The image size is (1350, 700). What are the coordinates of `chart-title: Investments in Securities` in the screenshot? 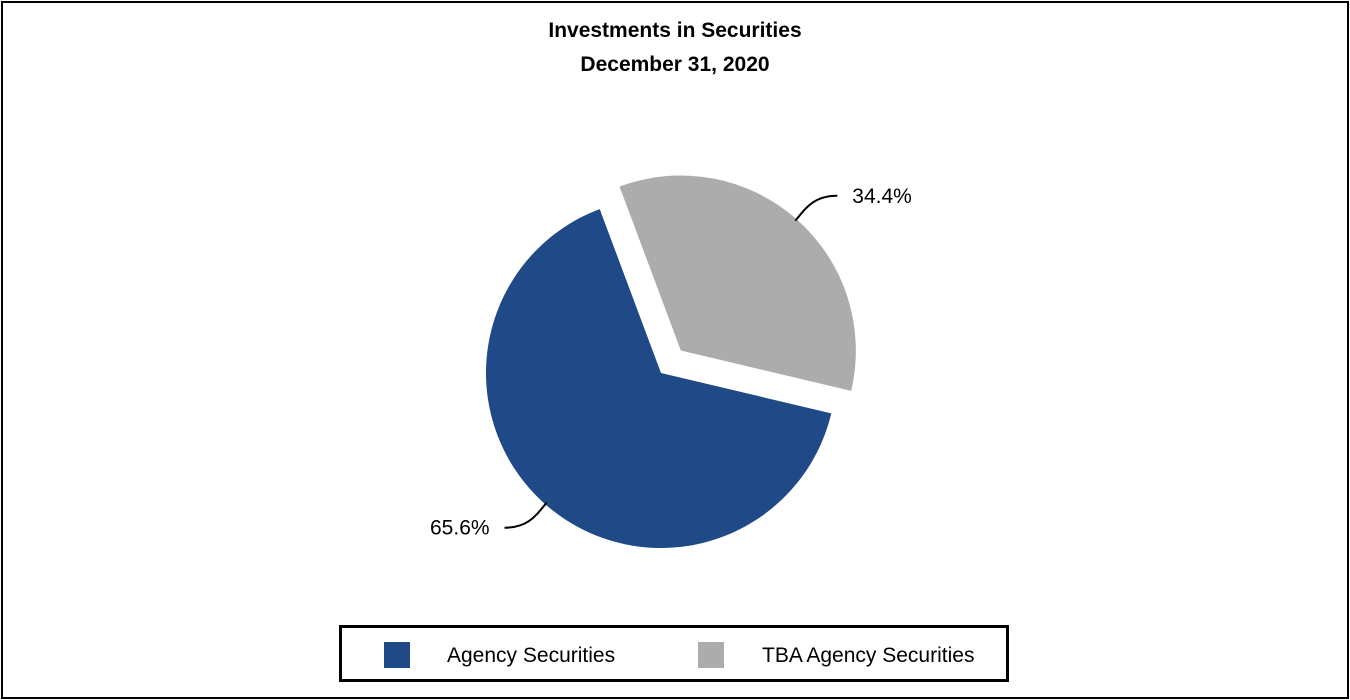 It's located at (675, 30).